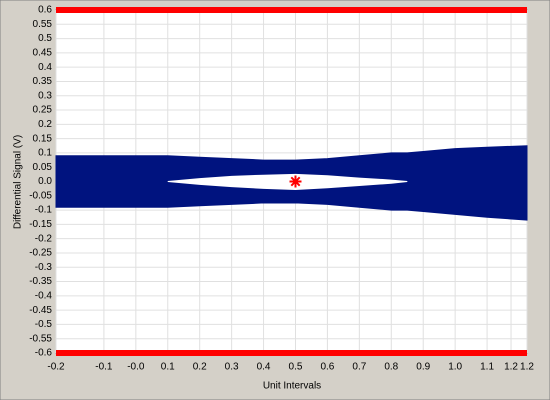 The width and height of the screenshot is (550, 400). What do you see at coordinates (44, 353) in the screenshot?
I see `y-tick-label: -0.6` at bounding box center [44, 353].